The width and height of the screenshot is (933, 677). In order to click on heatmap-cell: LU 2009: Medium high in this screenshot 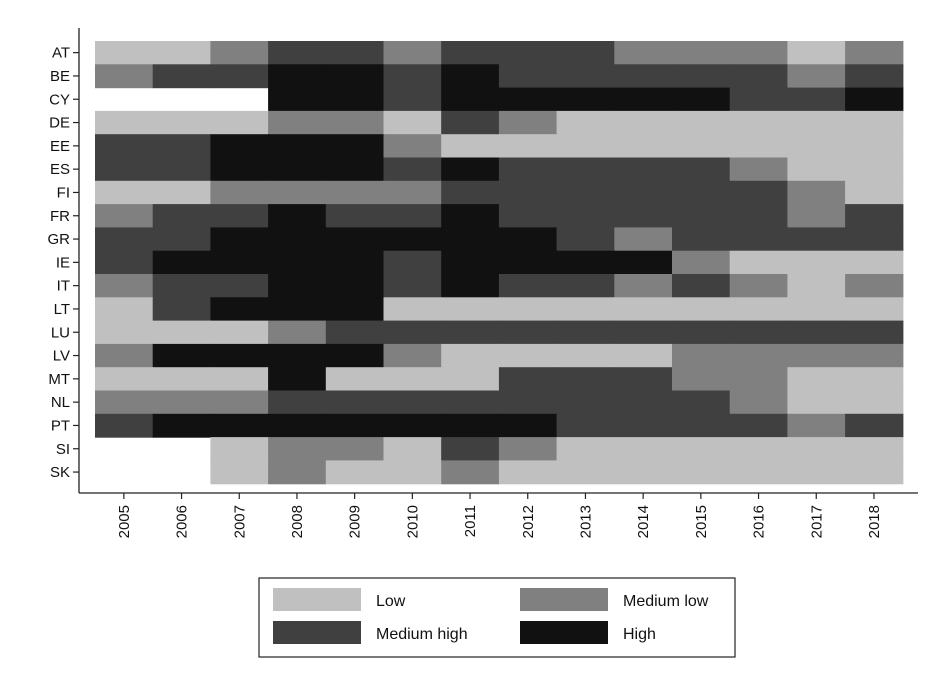, I will do `click(355, 332)`.